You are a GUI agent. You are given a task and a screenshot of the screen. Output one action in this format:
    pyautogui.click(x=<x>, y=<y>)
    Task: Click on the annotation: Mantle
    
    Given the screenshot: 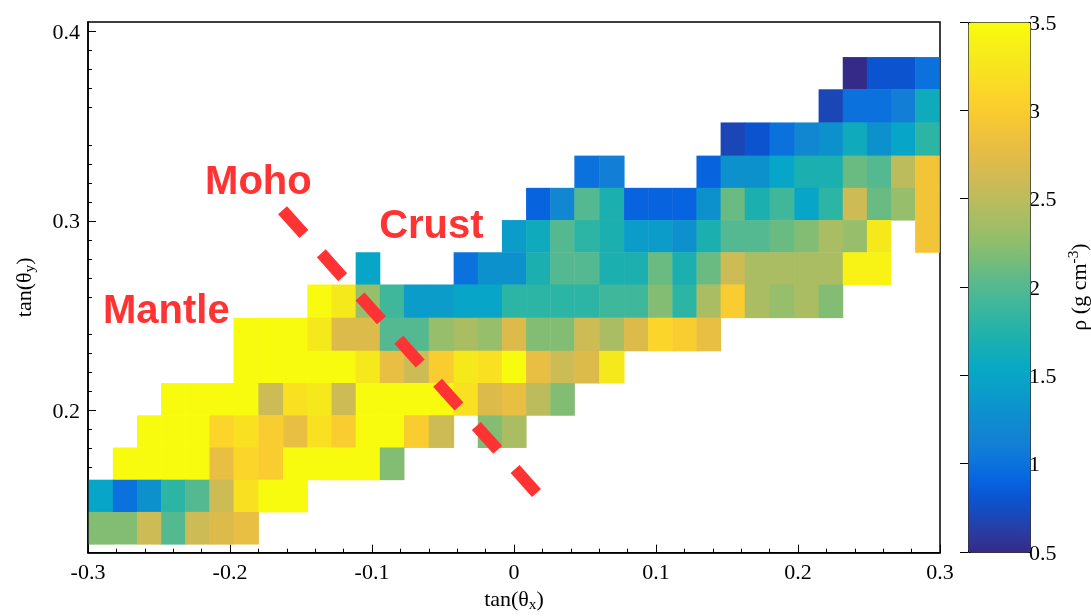 What is the action you would take?
    pyautogui.click(x=166, y=308)
    